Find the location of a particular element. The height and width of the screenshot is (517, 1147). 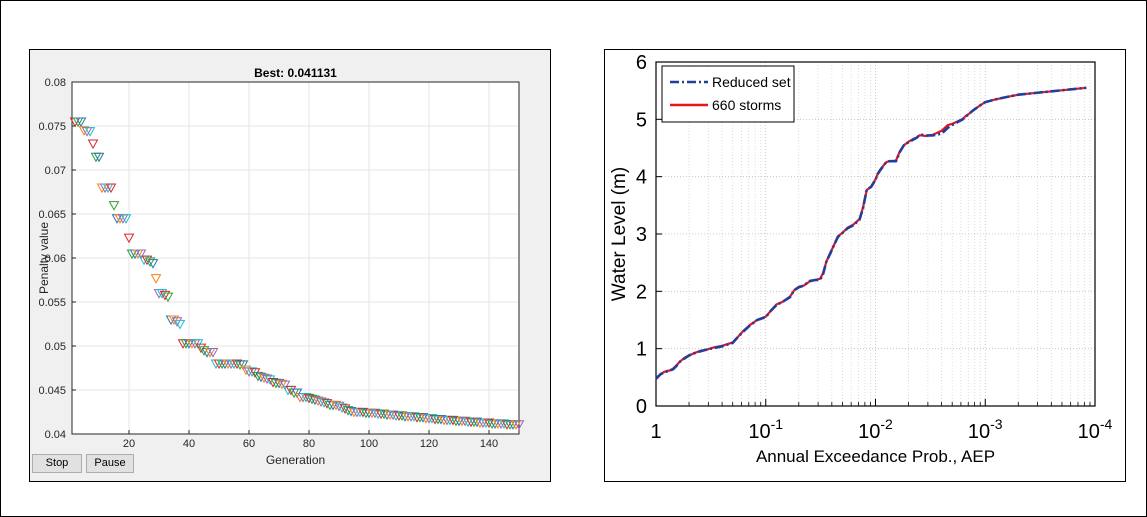

y-tick-label: 1 is located at coordinates (641, 350).